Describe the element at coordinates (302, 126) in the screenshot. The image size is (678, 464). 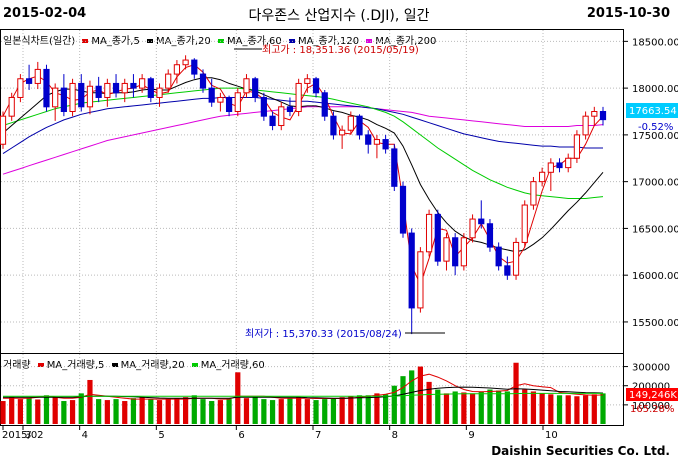
I see `ma120-line-group` at that location.